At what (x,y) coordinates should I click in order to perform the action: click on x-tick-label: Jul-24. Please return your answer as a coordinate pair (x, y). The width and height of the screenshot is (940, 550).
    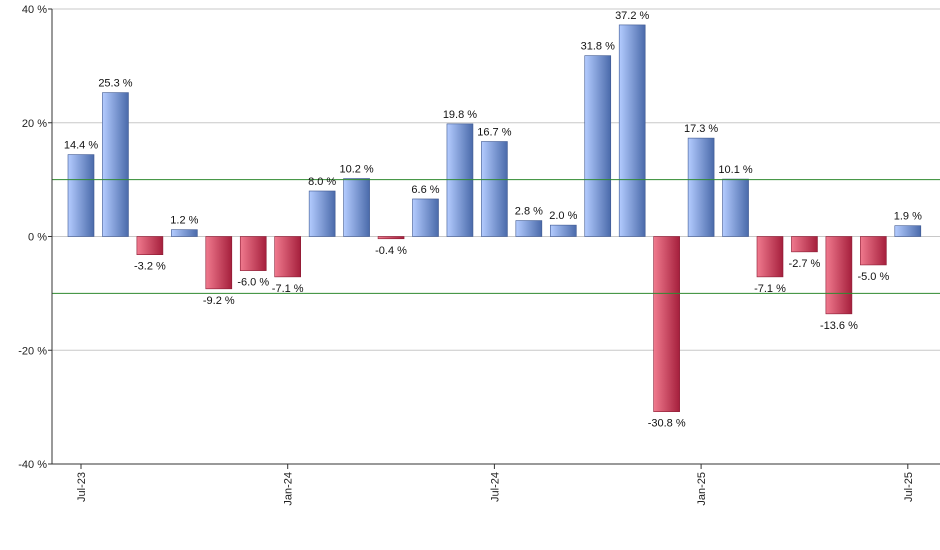
    Looking at the image, I should click on (495, 487).